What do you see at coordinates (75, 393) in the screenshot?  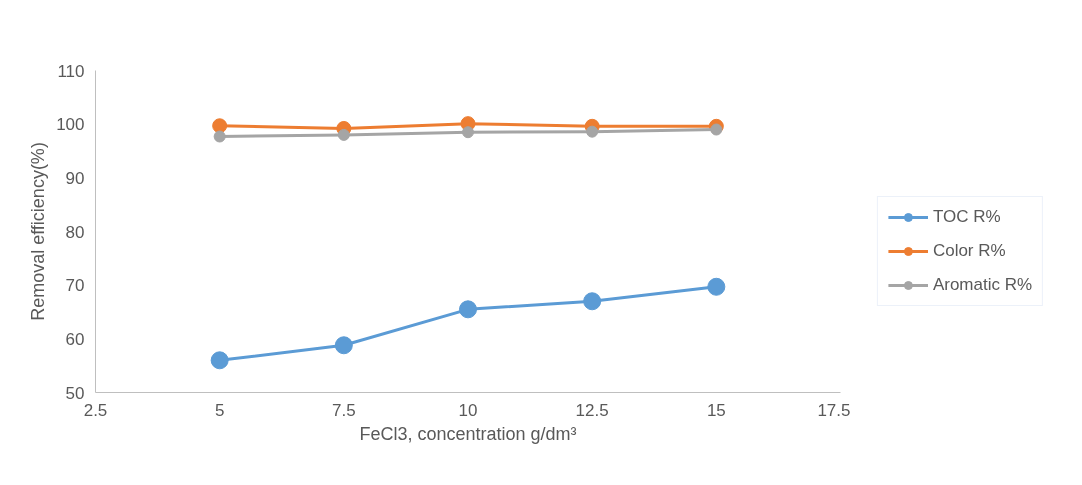 I see `y-tick-label: 50` at bounding box center [75, 393].